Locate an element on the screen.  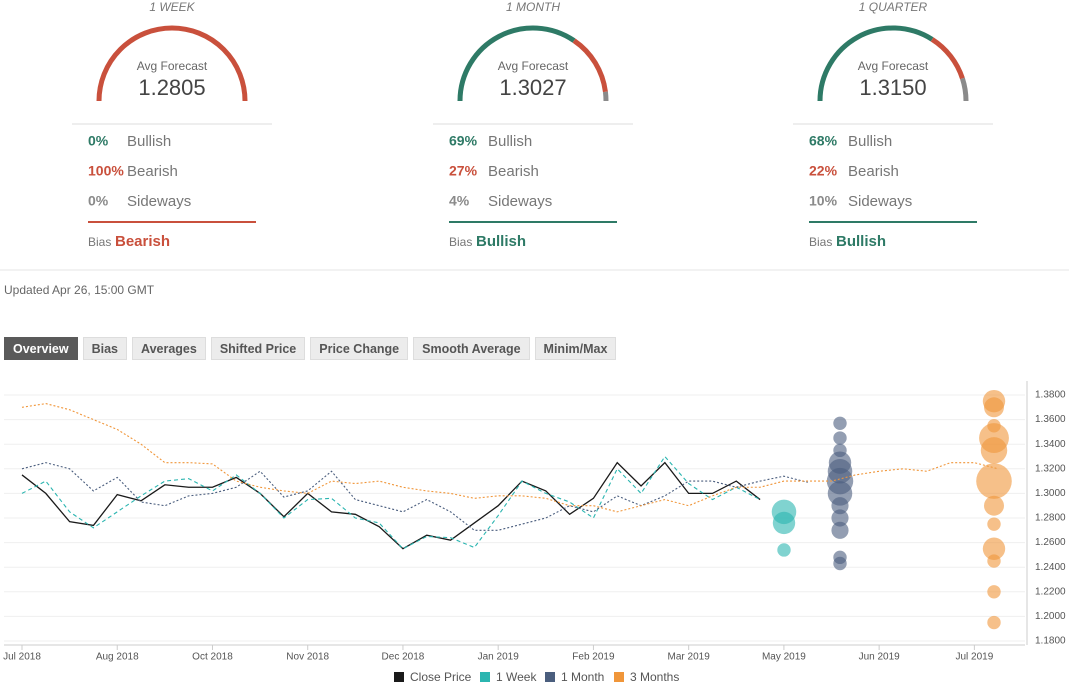
updated-time: Updated Apr 26, 15:00 GMT is located at coordinates (79, 290).